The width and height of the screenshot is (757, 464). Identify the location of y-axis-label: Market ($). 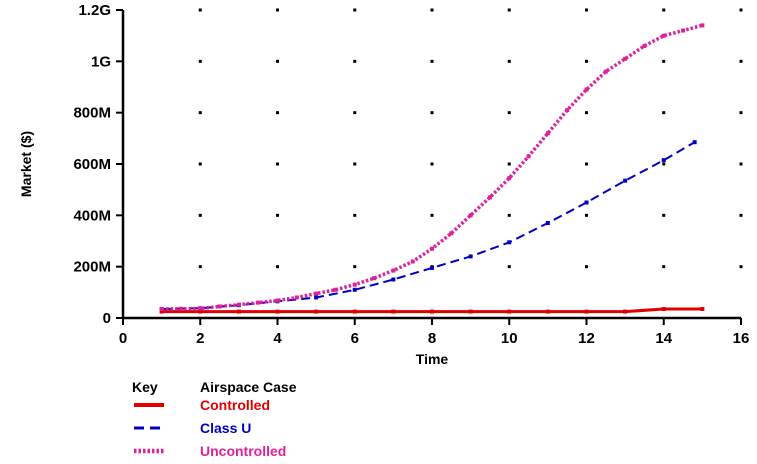
(26, 164).